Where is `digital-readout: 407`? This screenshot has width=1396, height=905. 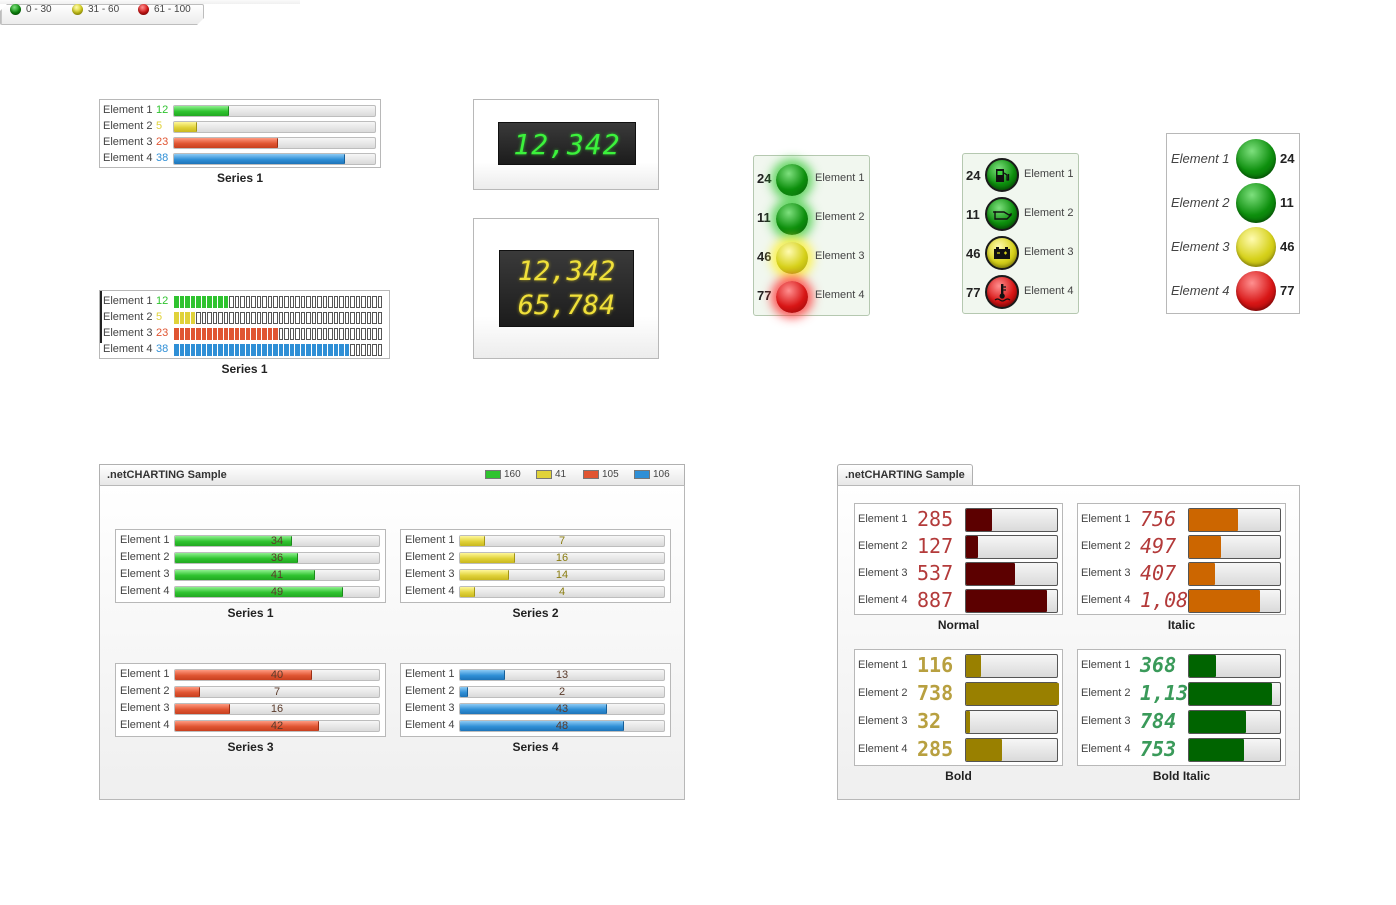 digital-readout: 407 is located at coordinates (1158, 573).